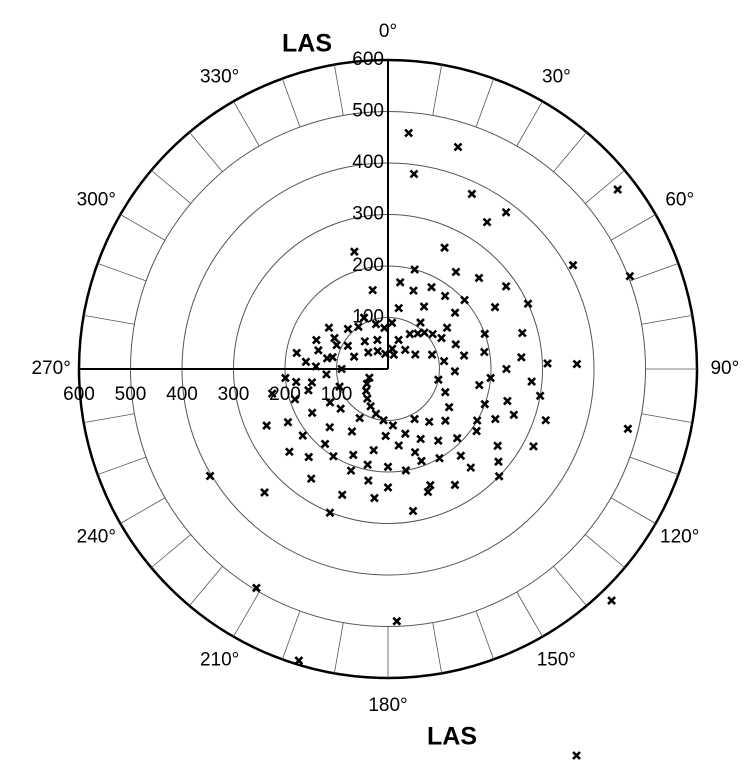 The image size is (750, 765). Describe the element at coordinates (724, 368) in the screenshot. I see `theta-tick-label: 90°` at that location.